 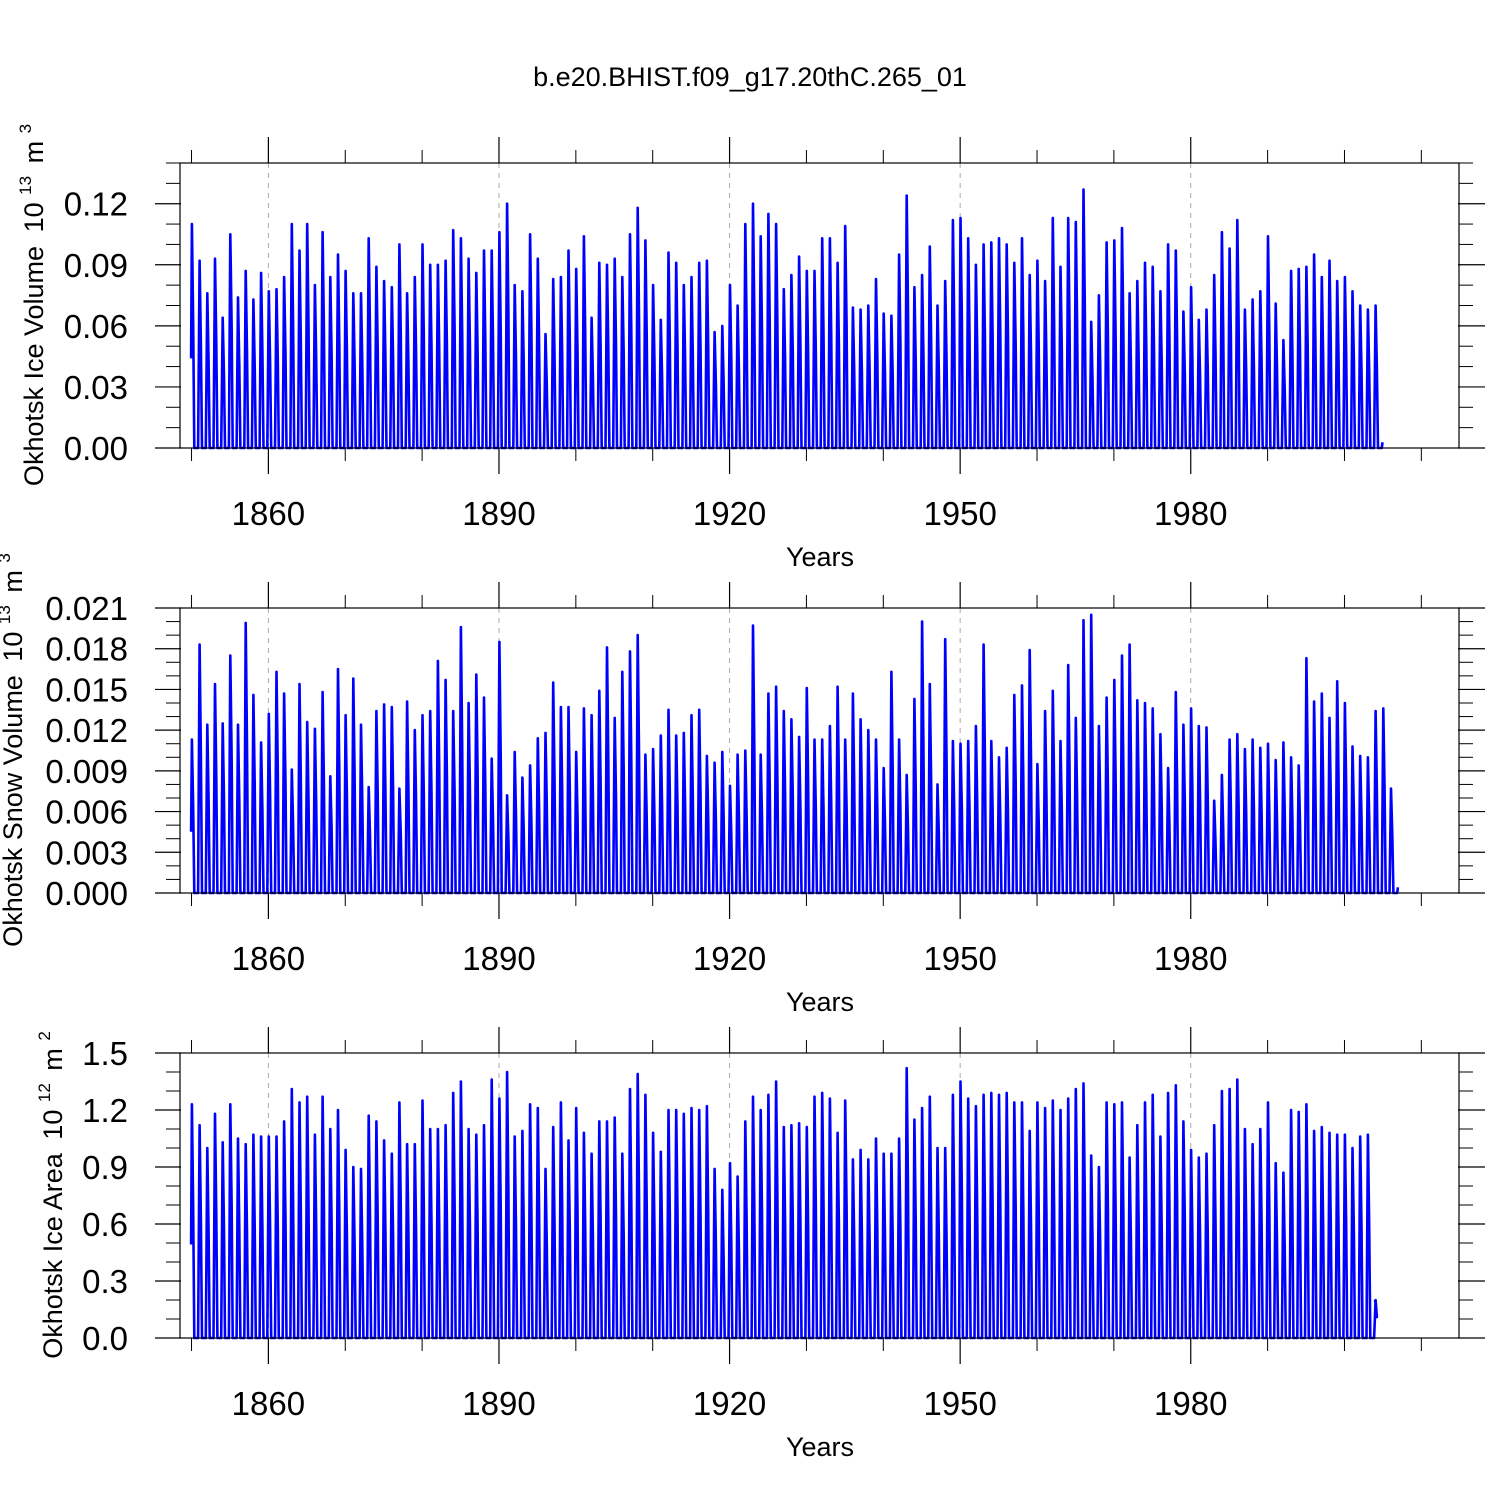 What do you see at coordinates (53, 1255) in the screenshot?
I see `ice-area-y-axis-label: Okhotsk Ice Area` at bounding box center [53, 1255].